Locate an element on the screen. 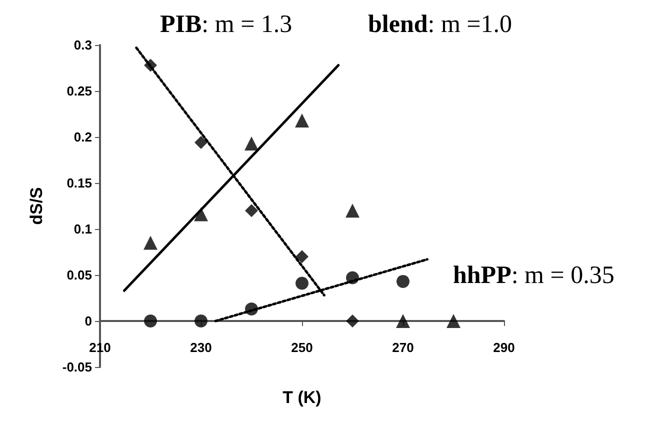  y-tick-label: -0.05 is located at coordinates (77, 367).